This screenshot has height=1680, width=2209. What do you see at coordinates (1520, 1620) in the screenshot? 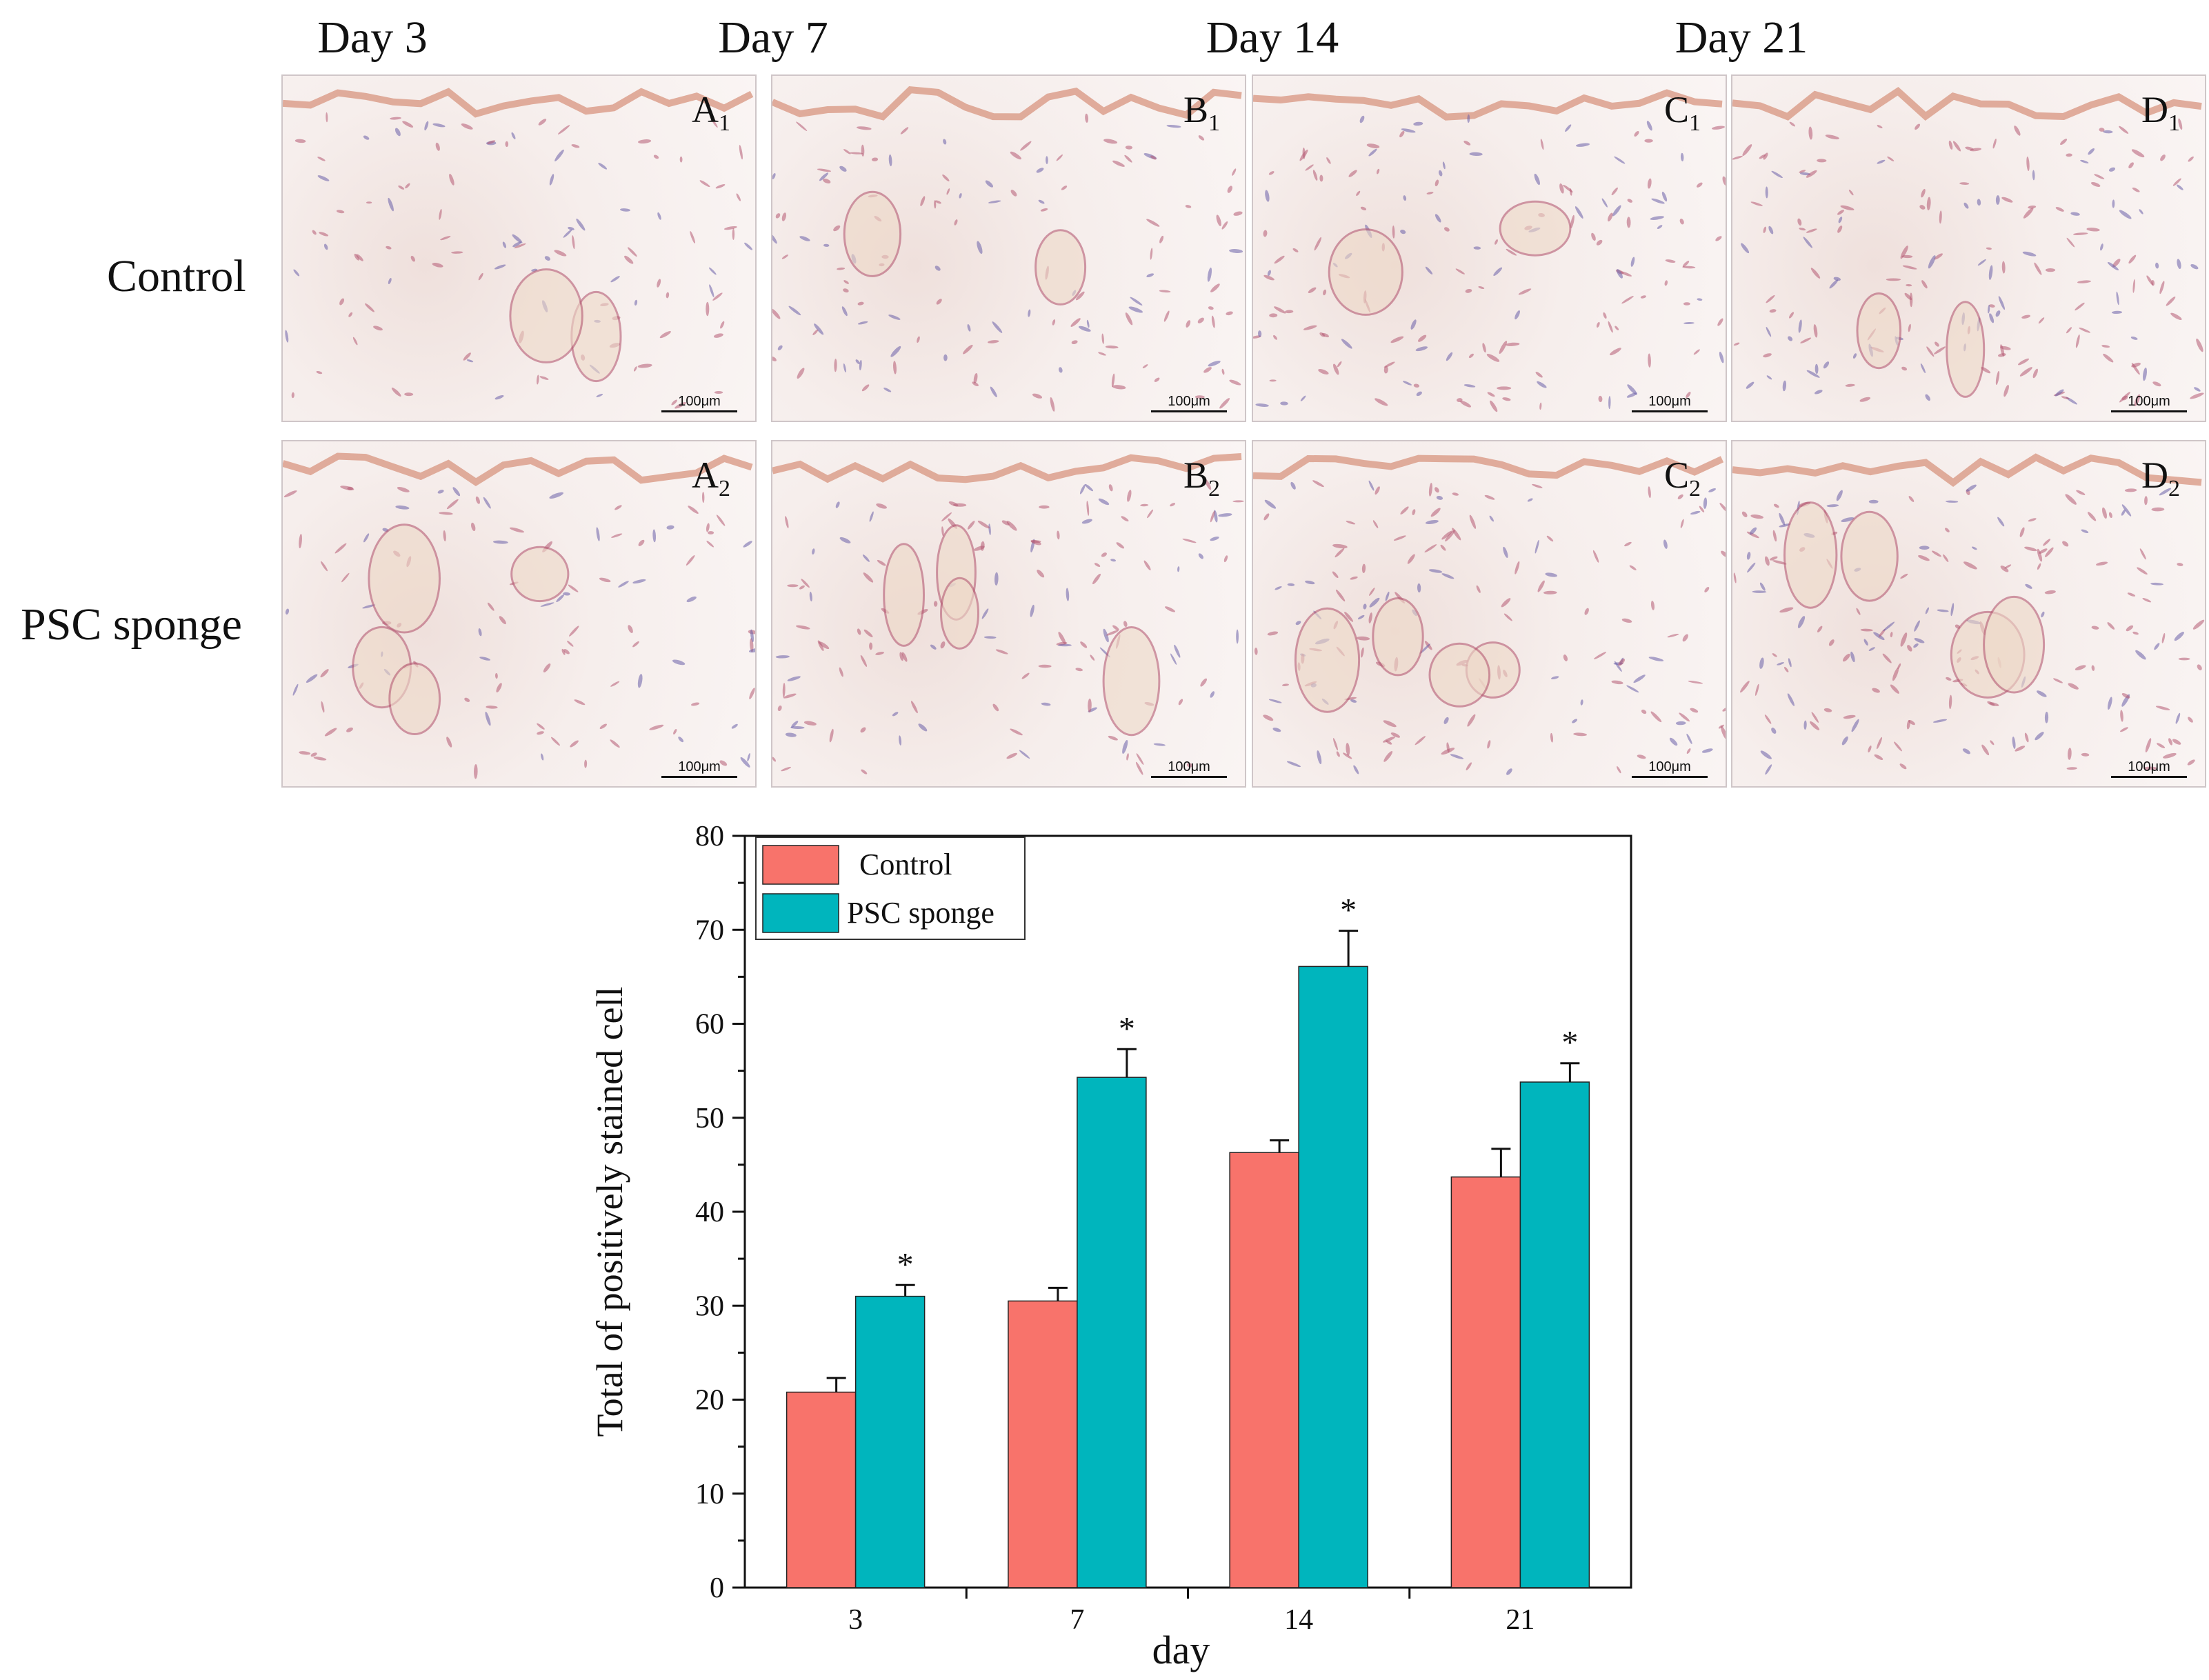
I see `x-tick-label: 21` at bounding box center [1520, 1620].